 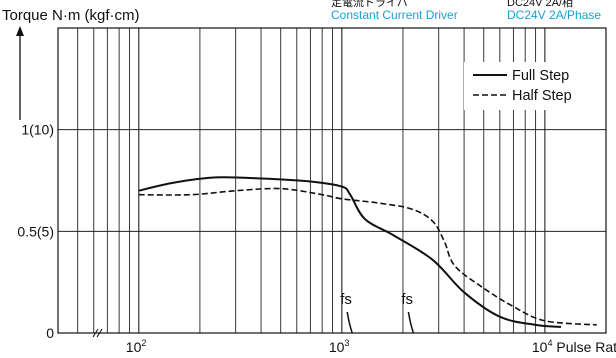 I want to click on axis-break-mark, so click(x=97, y=333).